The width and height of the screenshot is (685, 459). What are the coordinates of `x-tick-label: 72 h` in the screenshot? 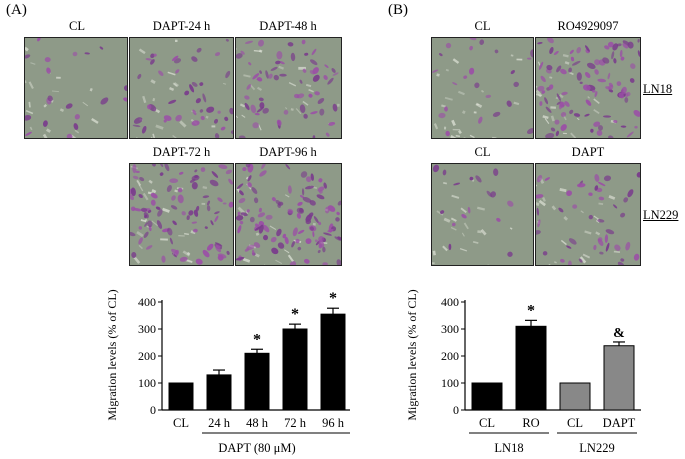 It's located at (295, 423).